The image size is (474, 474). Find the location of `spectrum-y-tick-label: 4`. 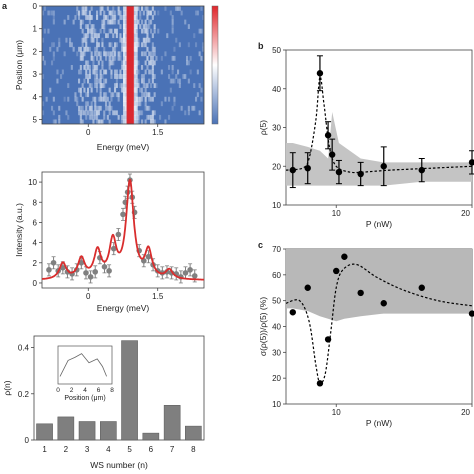

spectrum-y-tick-label: 4 is located at coordinates (35, 243).